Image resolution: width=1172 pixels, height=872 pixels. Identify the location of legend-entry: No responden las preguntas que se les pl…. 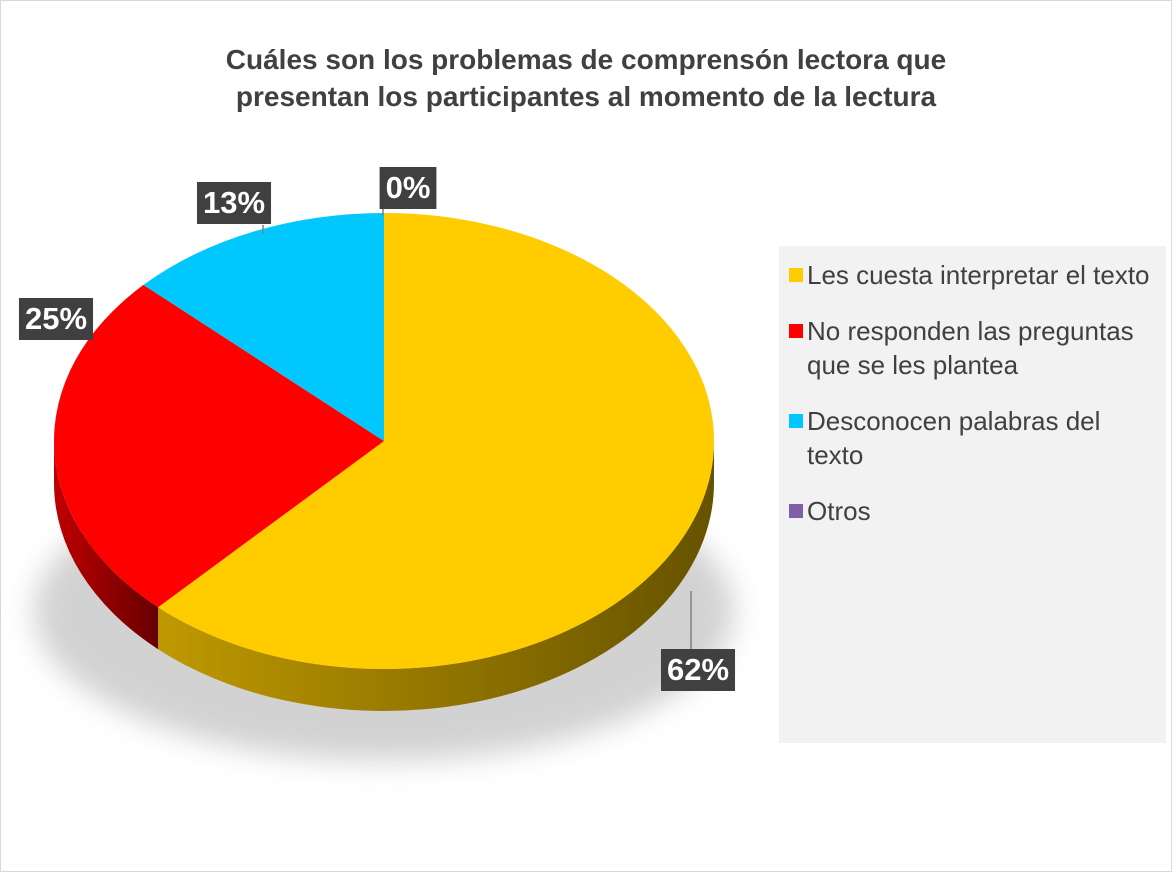
(974, 348).